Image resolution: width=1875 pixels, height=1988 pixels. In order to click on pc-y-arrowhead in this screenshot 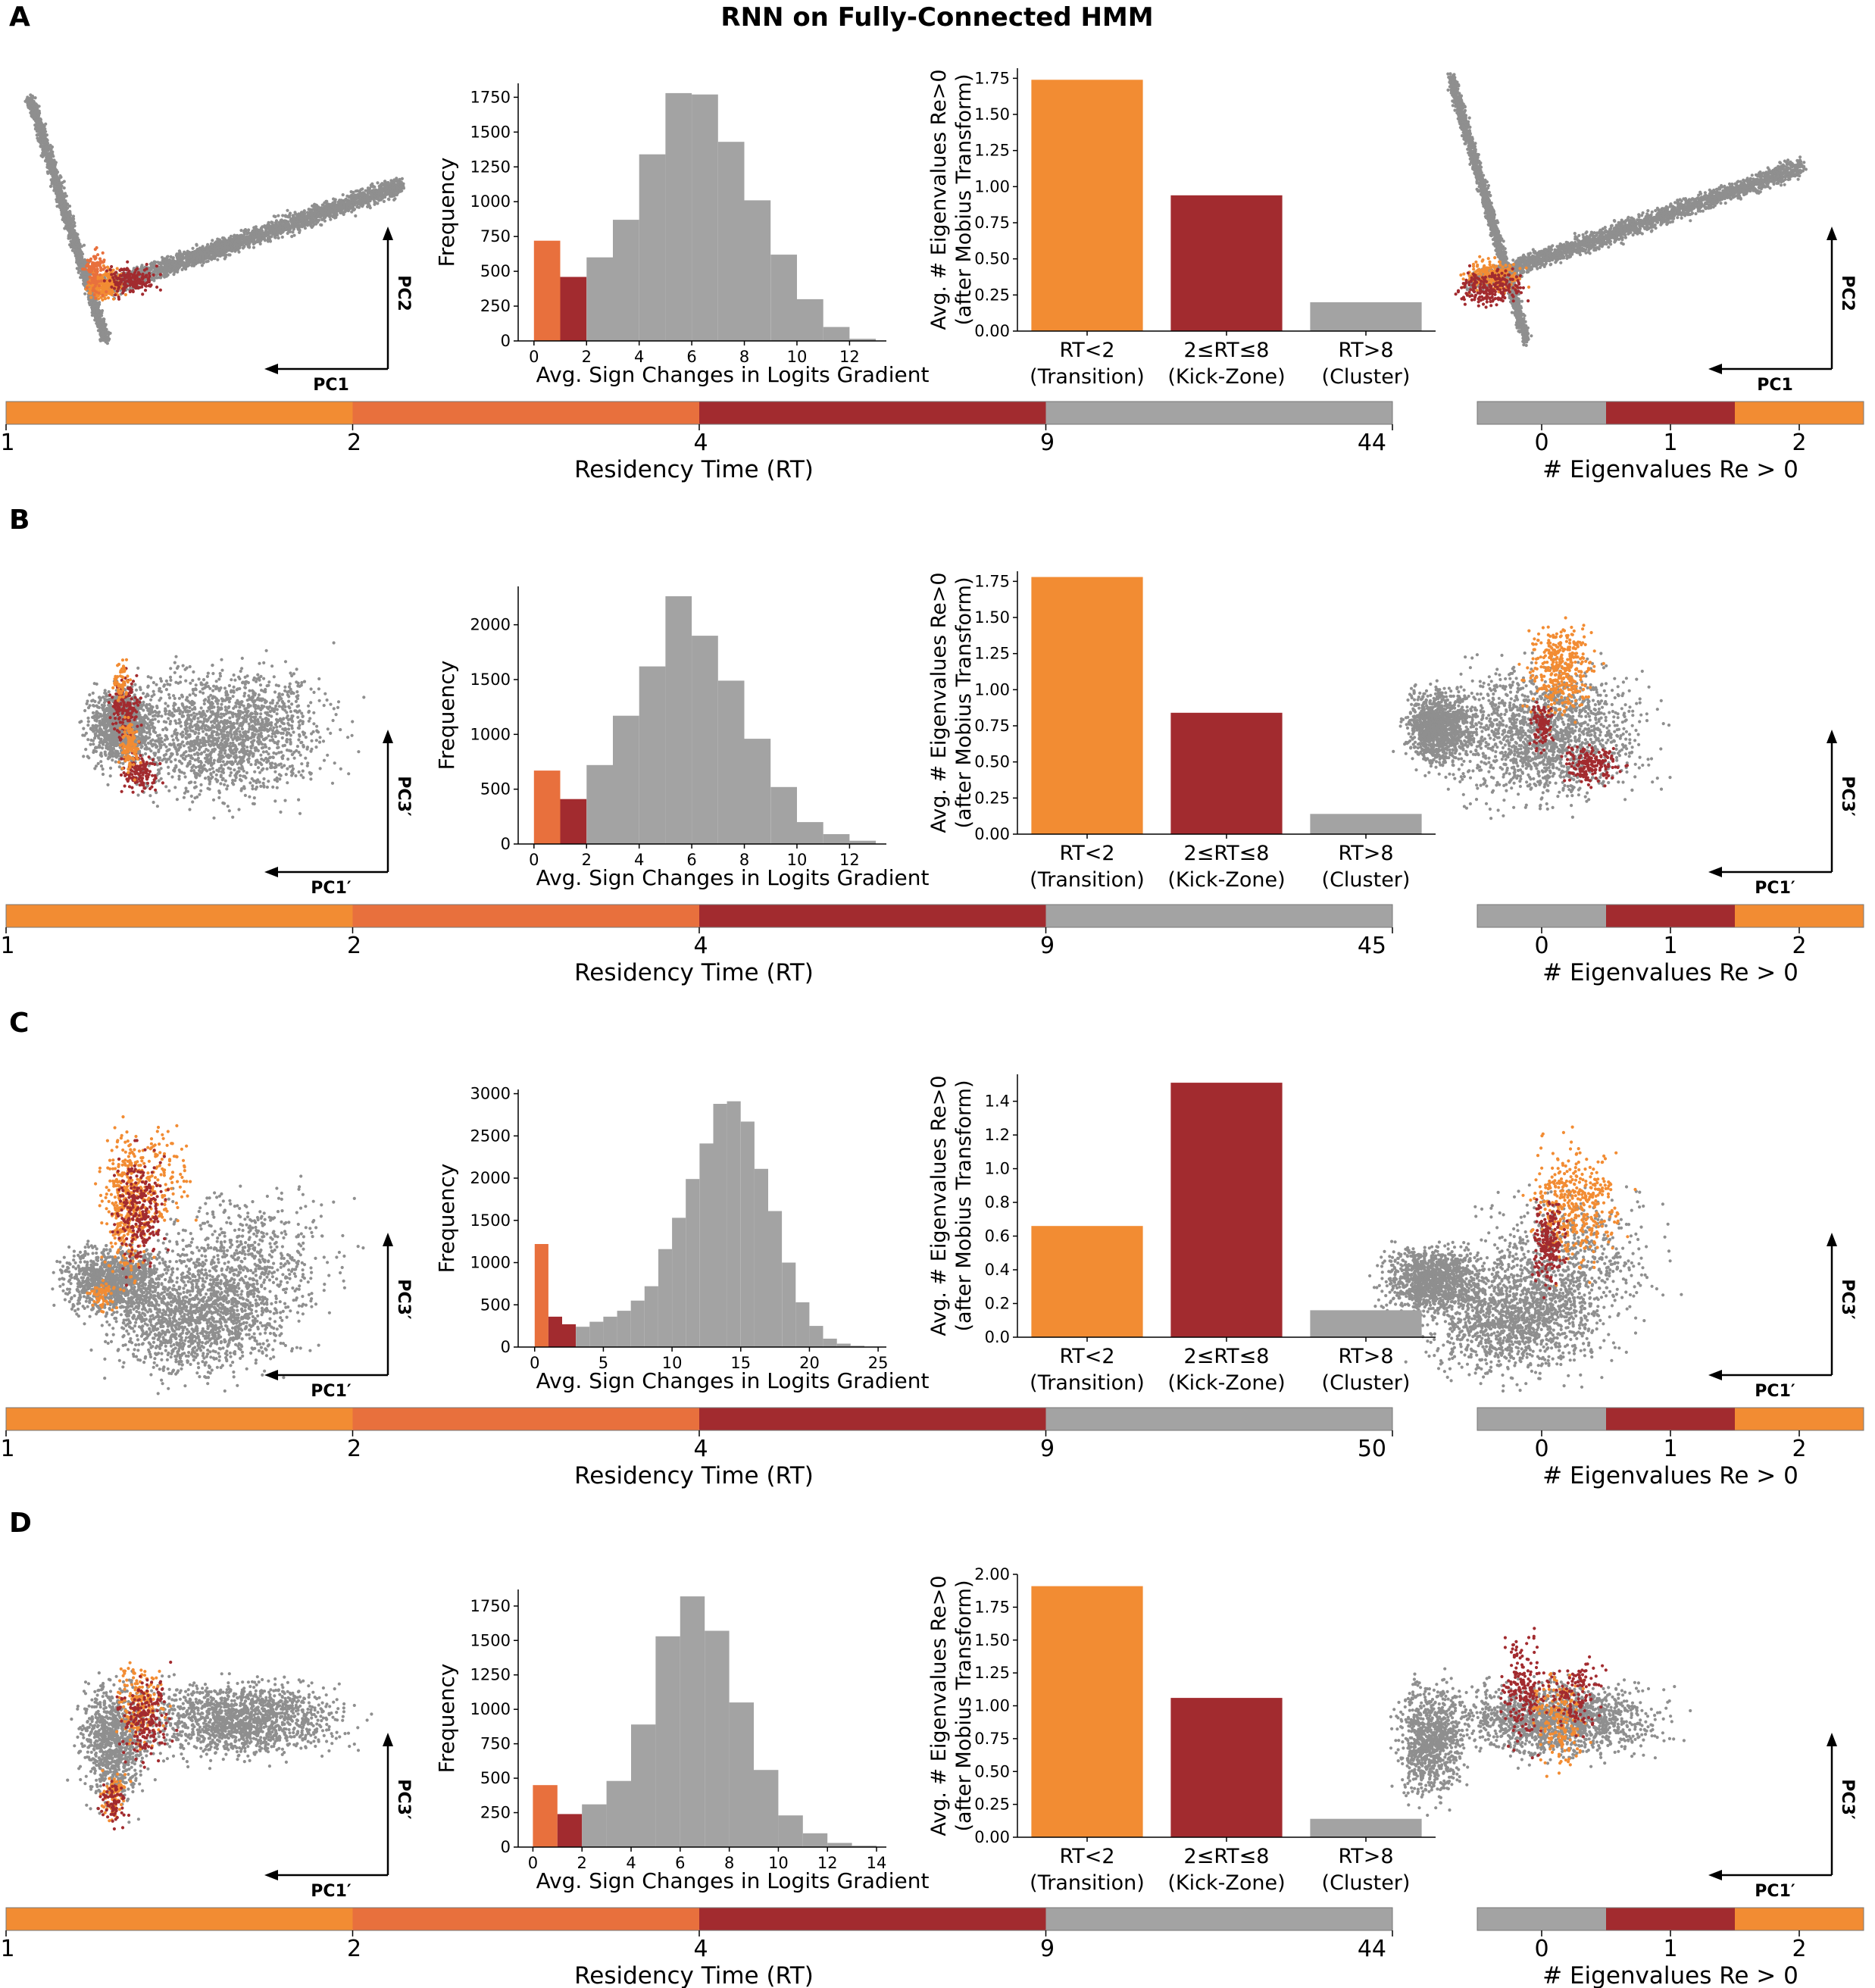, I will do `click(388, 233)`.